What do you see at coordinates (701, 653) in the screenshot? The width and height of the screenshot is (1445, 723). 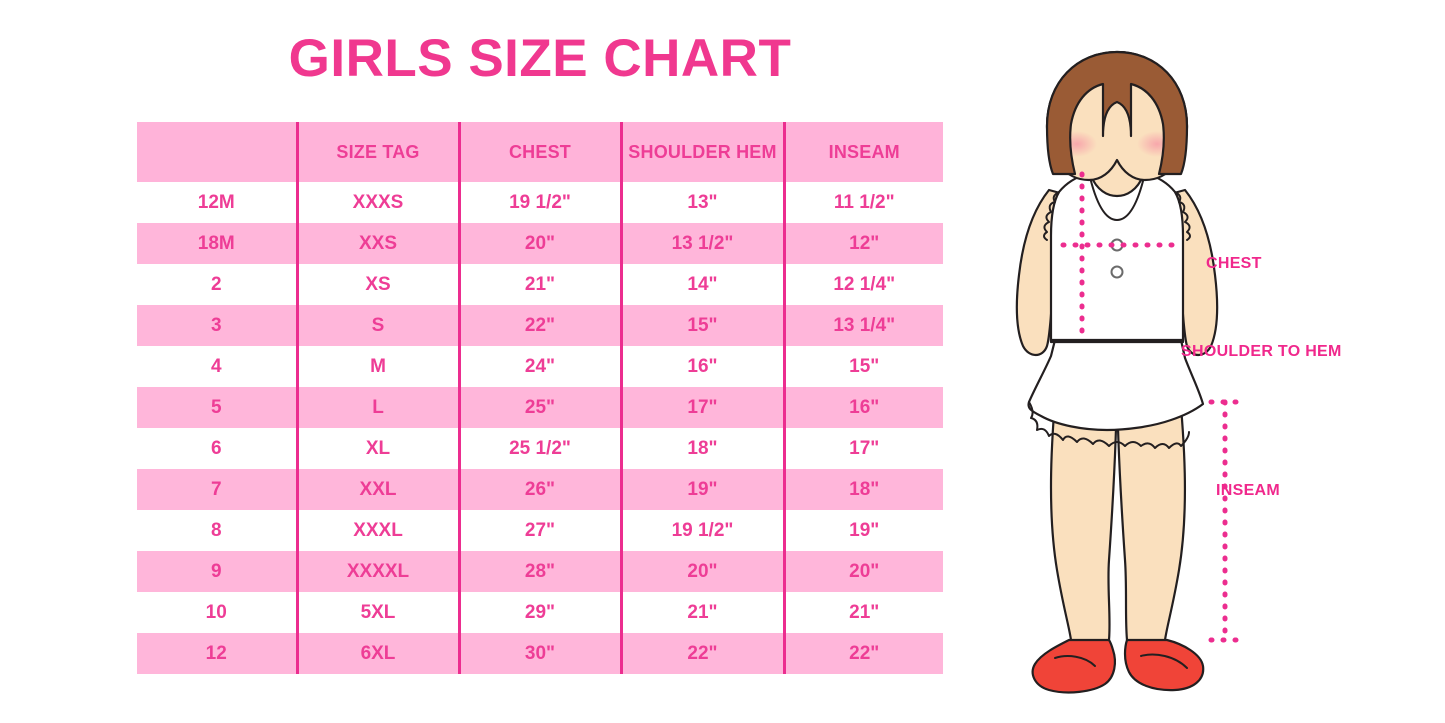 I see `cell-shoulder-hem: 22"` at bounding box center [701, 653].